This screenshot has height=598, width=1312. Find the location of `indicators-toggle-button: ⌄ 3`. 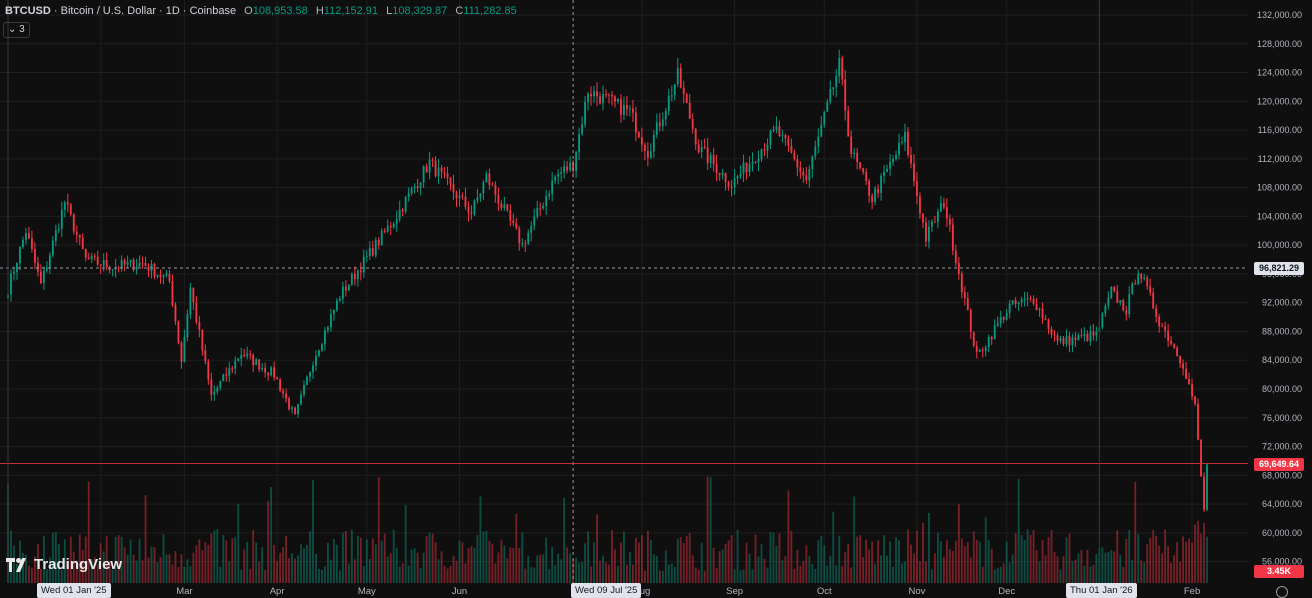

indicators-toggle-button: ⌄ 3 is located at coordinates (16, 30).